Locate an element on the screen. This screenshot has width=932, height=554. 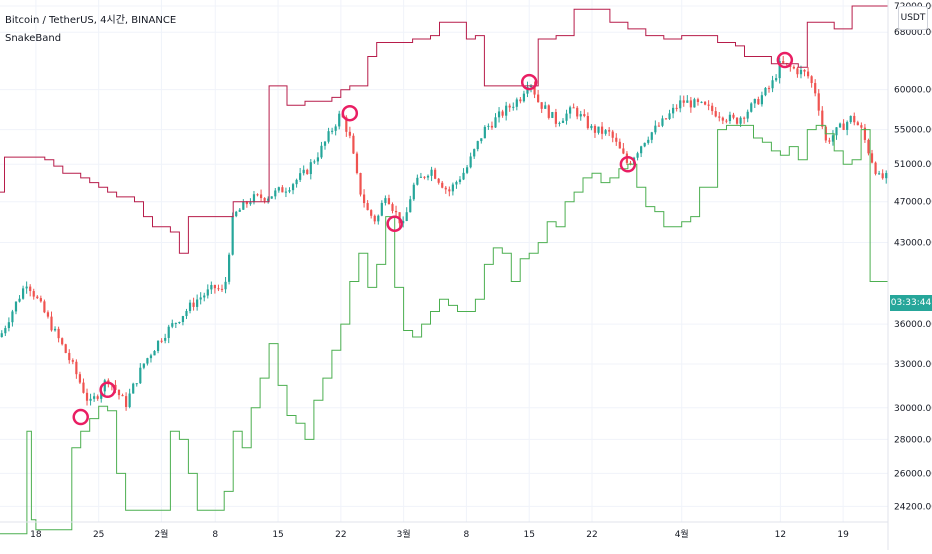
time-tick-label: 19 is located at coordinates (843, 535).